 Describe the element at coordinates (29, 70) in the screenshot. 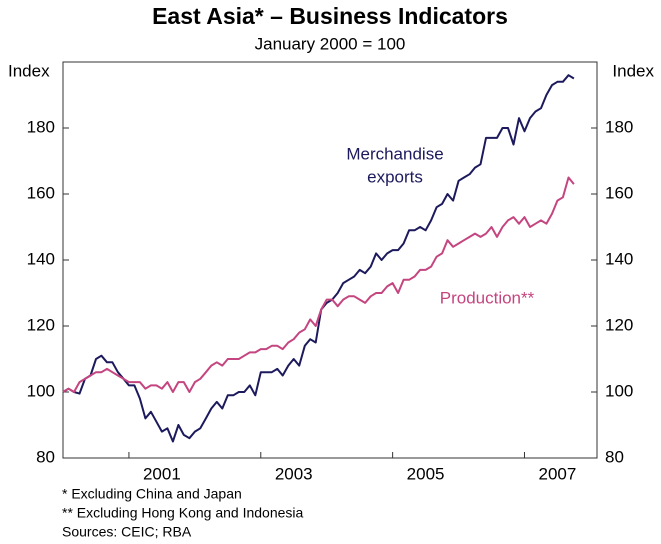

I see `y-axis-label: Index` at that location.